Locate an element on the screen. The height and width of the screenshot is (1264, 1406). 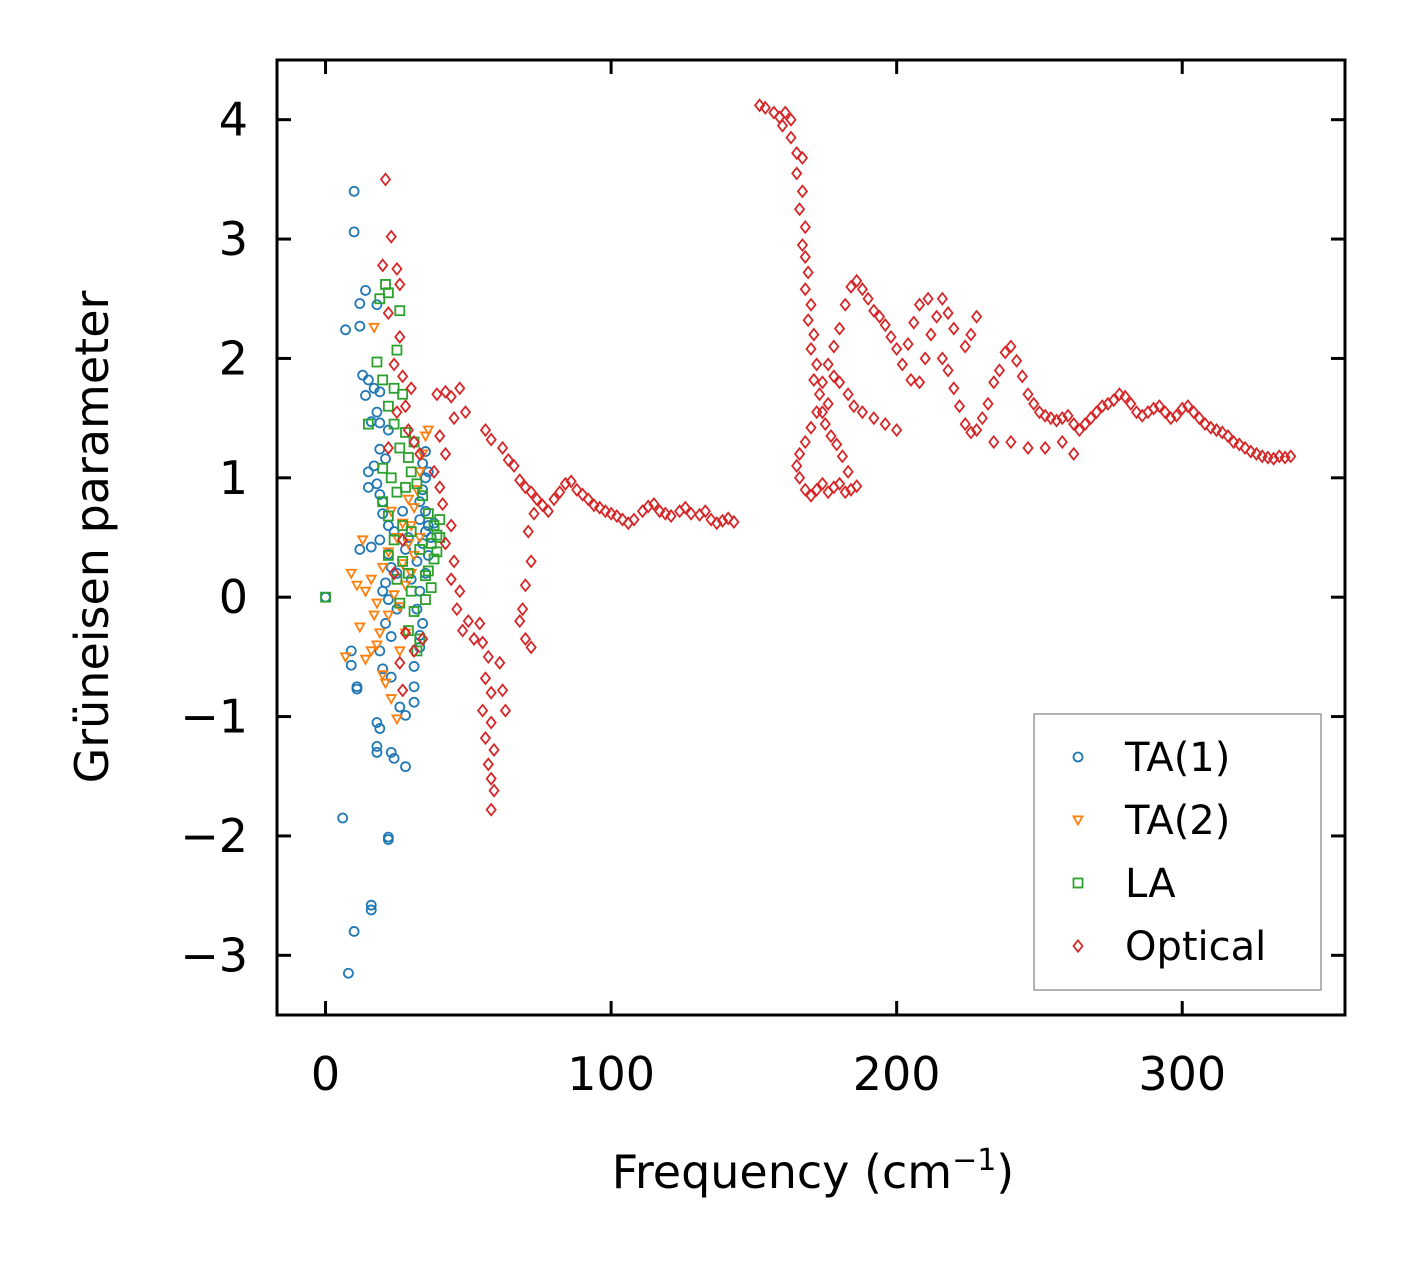
legend-label: Optical is located at coordinates (1195, 947).